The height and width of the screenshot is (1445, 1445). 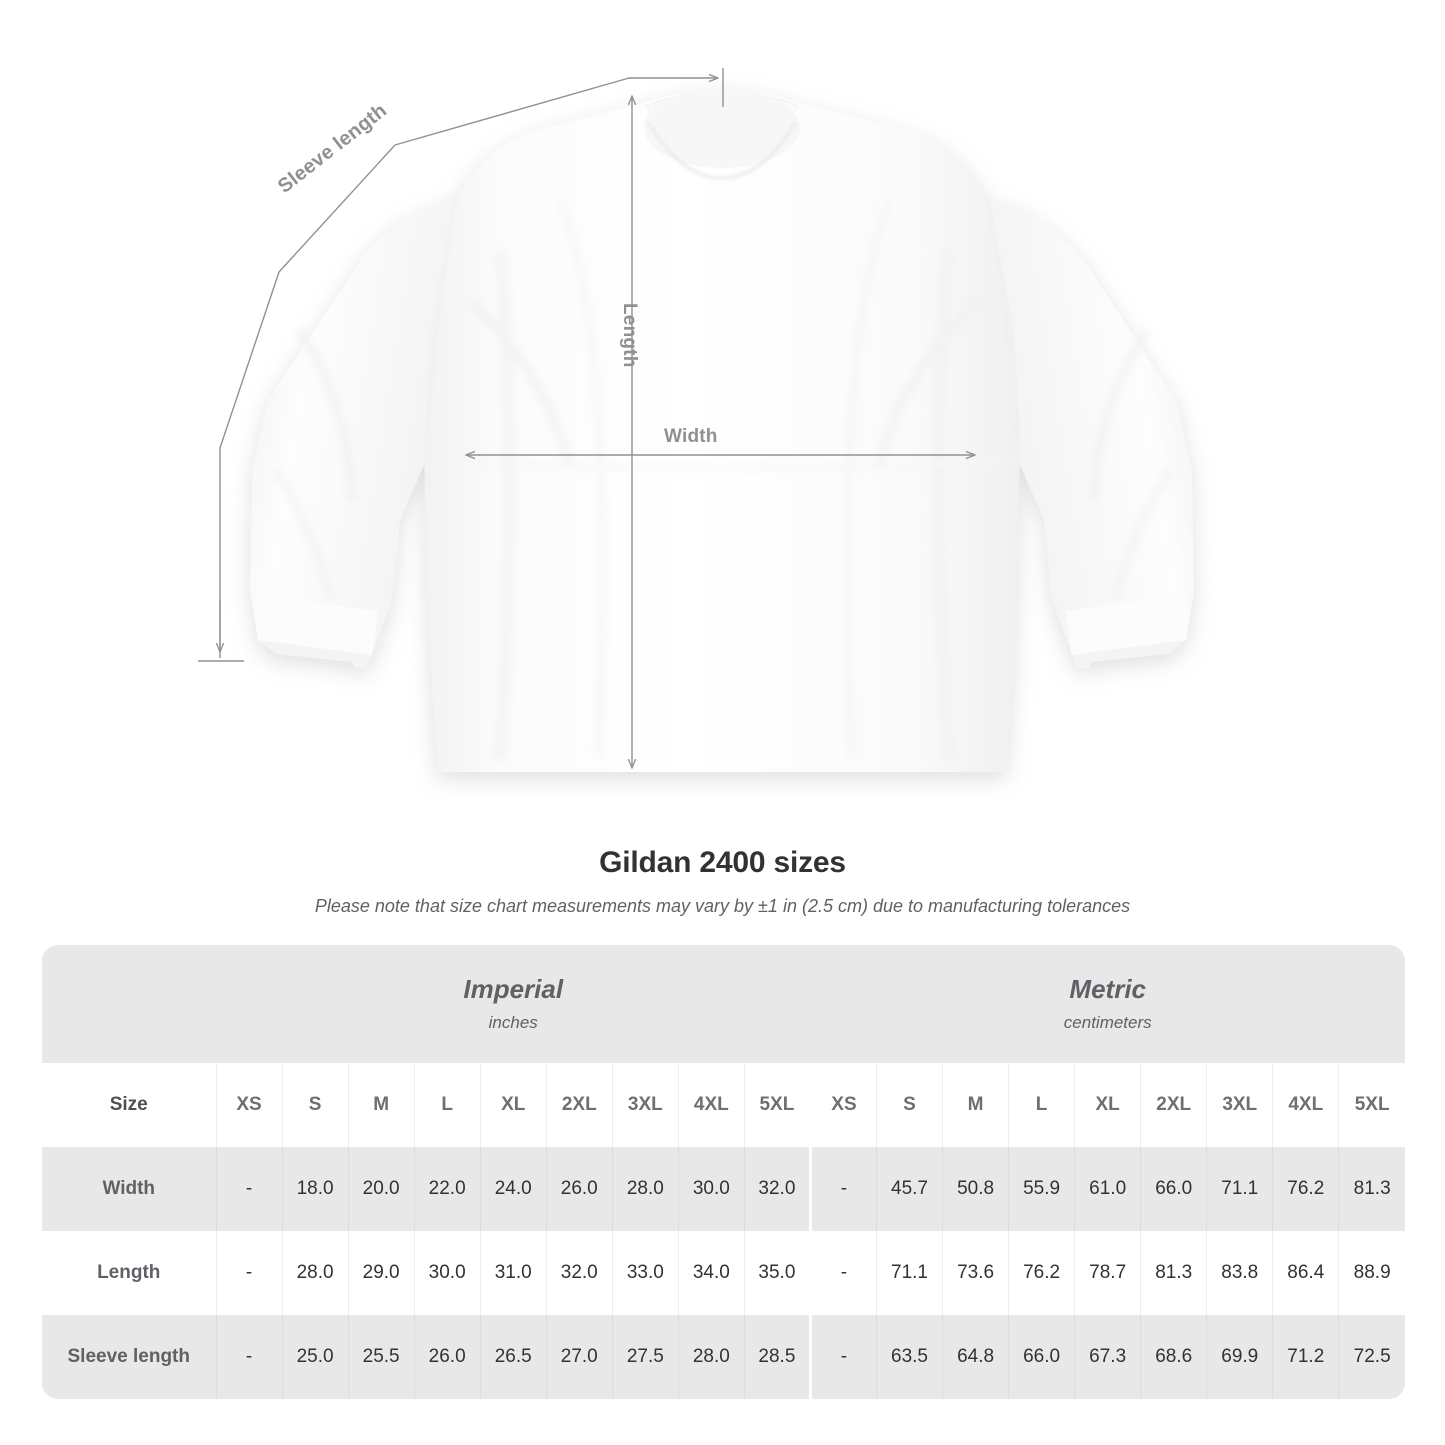 What do you see at coordinates (447, 1273) in the screenshot?
I see `cell-length-imperial-l: 30.0` at bounding box center [447, 1273].